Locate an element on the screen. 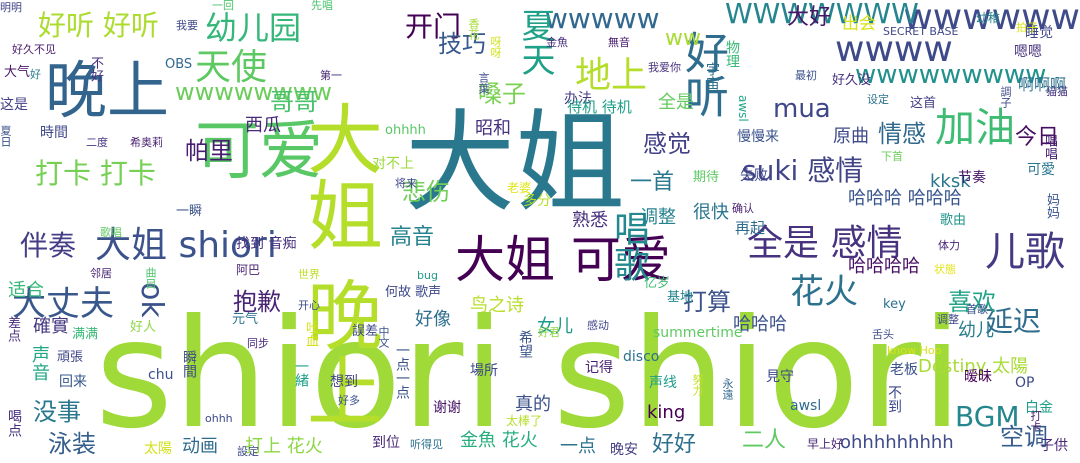 This screenshot has height=463, width=1080. cloud-word: 太陽 is located at coordinates (158, 449).